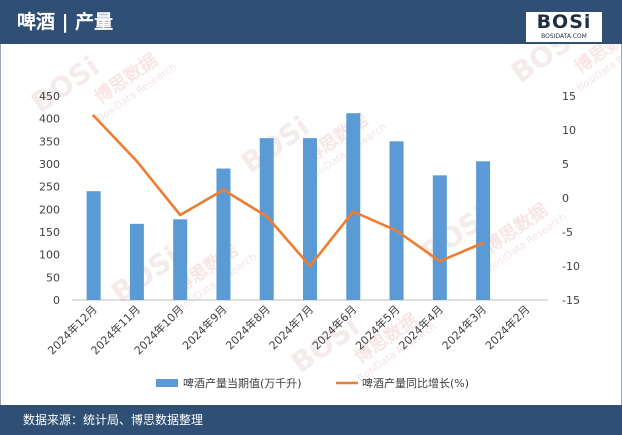  Describe the element at coordinates (565, 198) in the screenshot. I see `y-right-tick-label: 0` at that location.